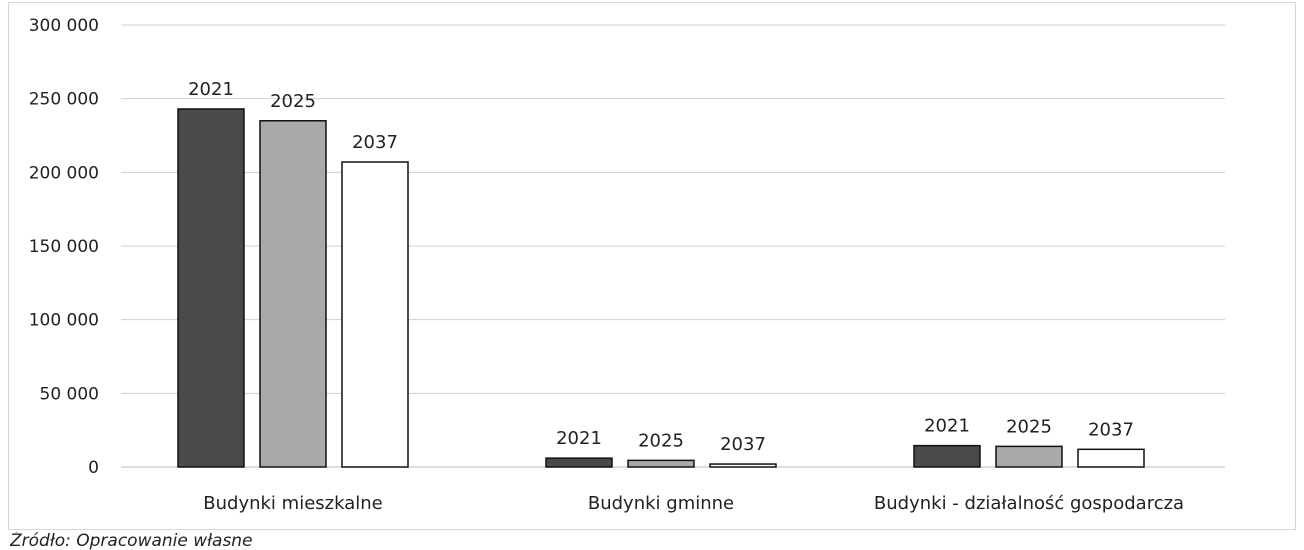 The height and width of the screenshot is (550, 1304). What do you see at coordinates (64, 26) in the screenshot?
I see `y-tick-label: 300 000` at bounding box center [64, 26].